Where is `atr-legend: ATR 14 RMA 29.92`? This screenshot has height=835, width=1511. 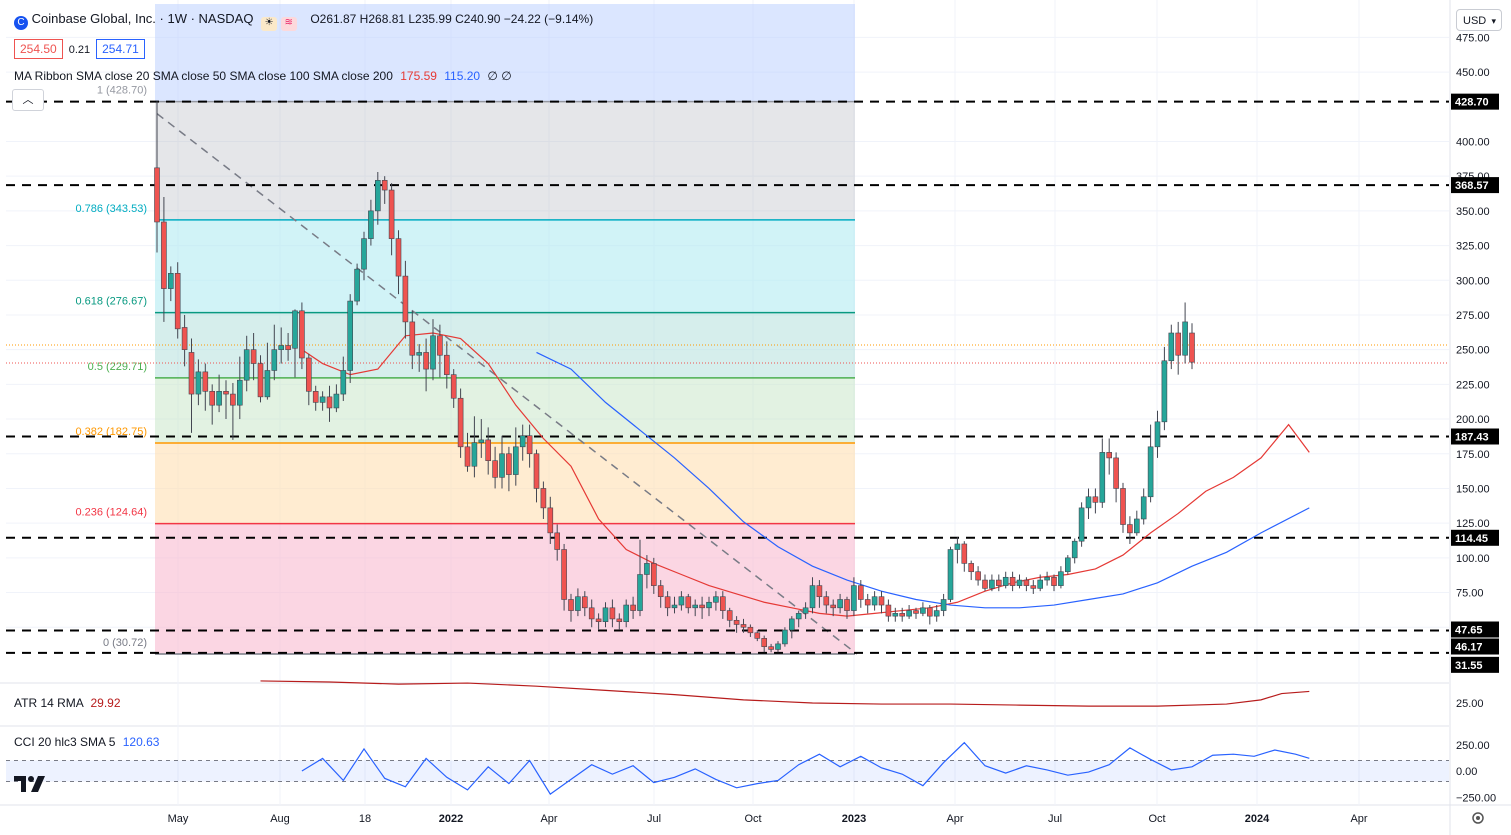
atr-legend: ATR 14 RMA 29.92 is located at coordinates (67, 703).